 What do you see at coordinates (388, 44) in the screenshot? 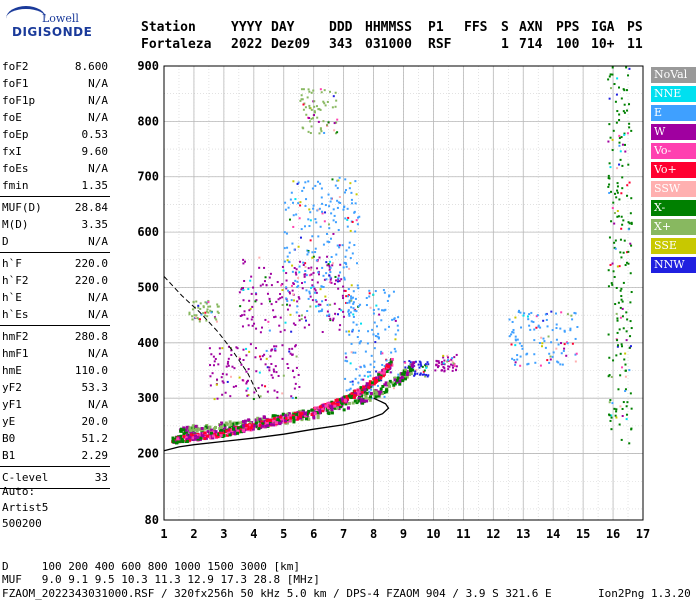
I see `header-value: 031000` at bounding box center [388, 44].